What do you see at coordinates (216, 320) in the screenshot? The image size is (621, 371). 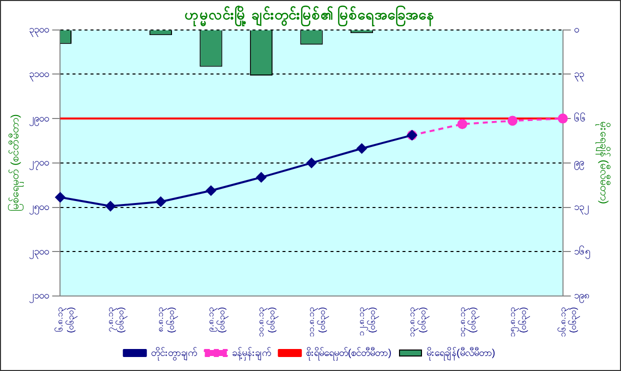 I see `x-tick-label: ၉.၈.၁၃ (၀၆၃၀)` at bounding box center [216, 320].